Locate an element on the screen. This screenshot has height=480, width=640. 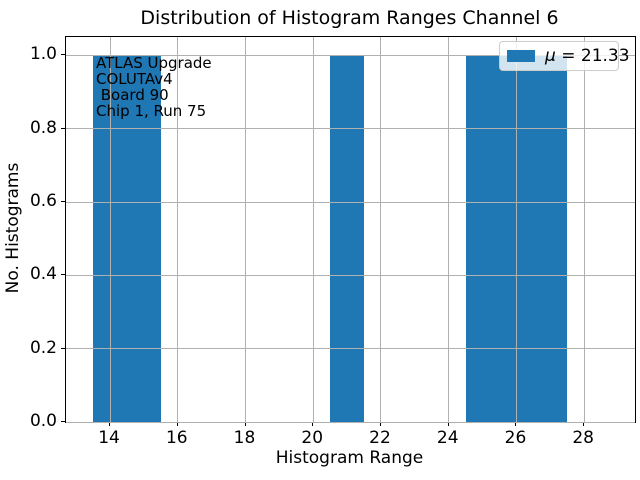
mu-symbol: μ is located at coordinates (550, 56).